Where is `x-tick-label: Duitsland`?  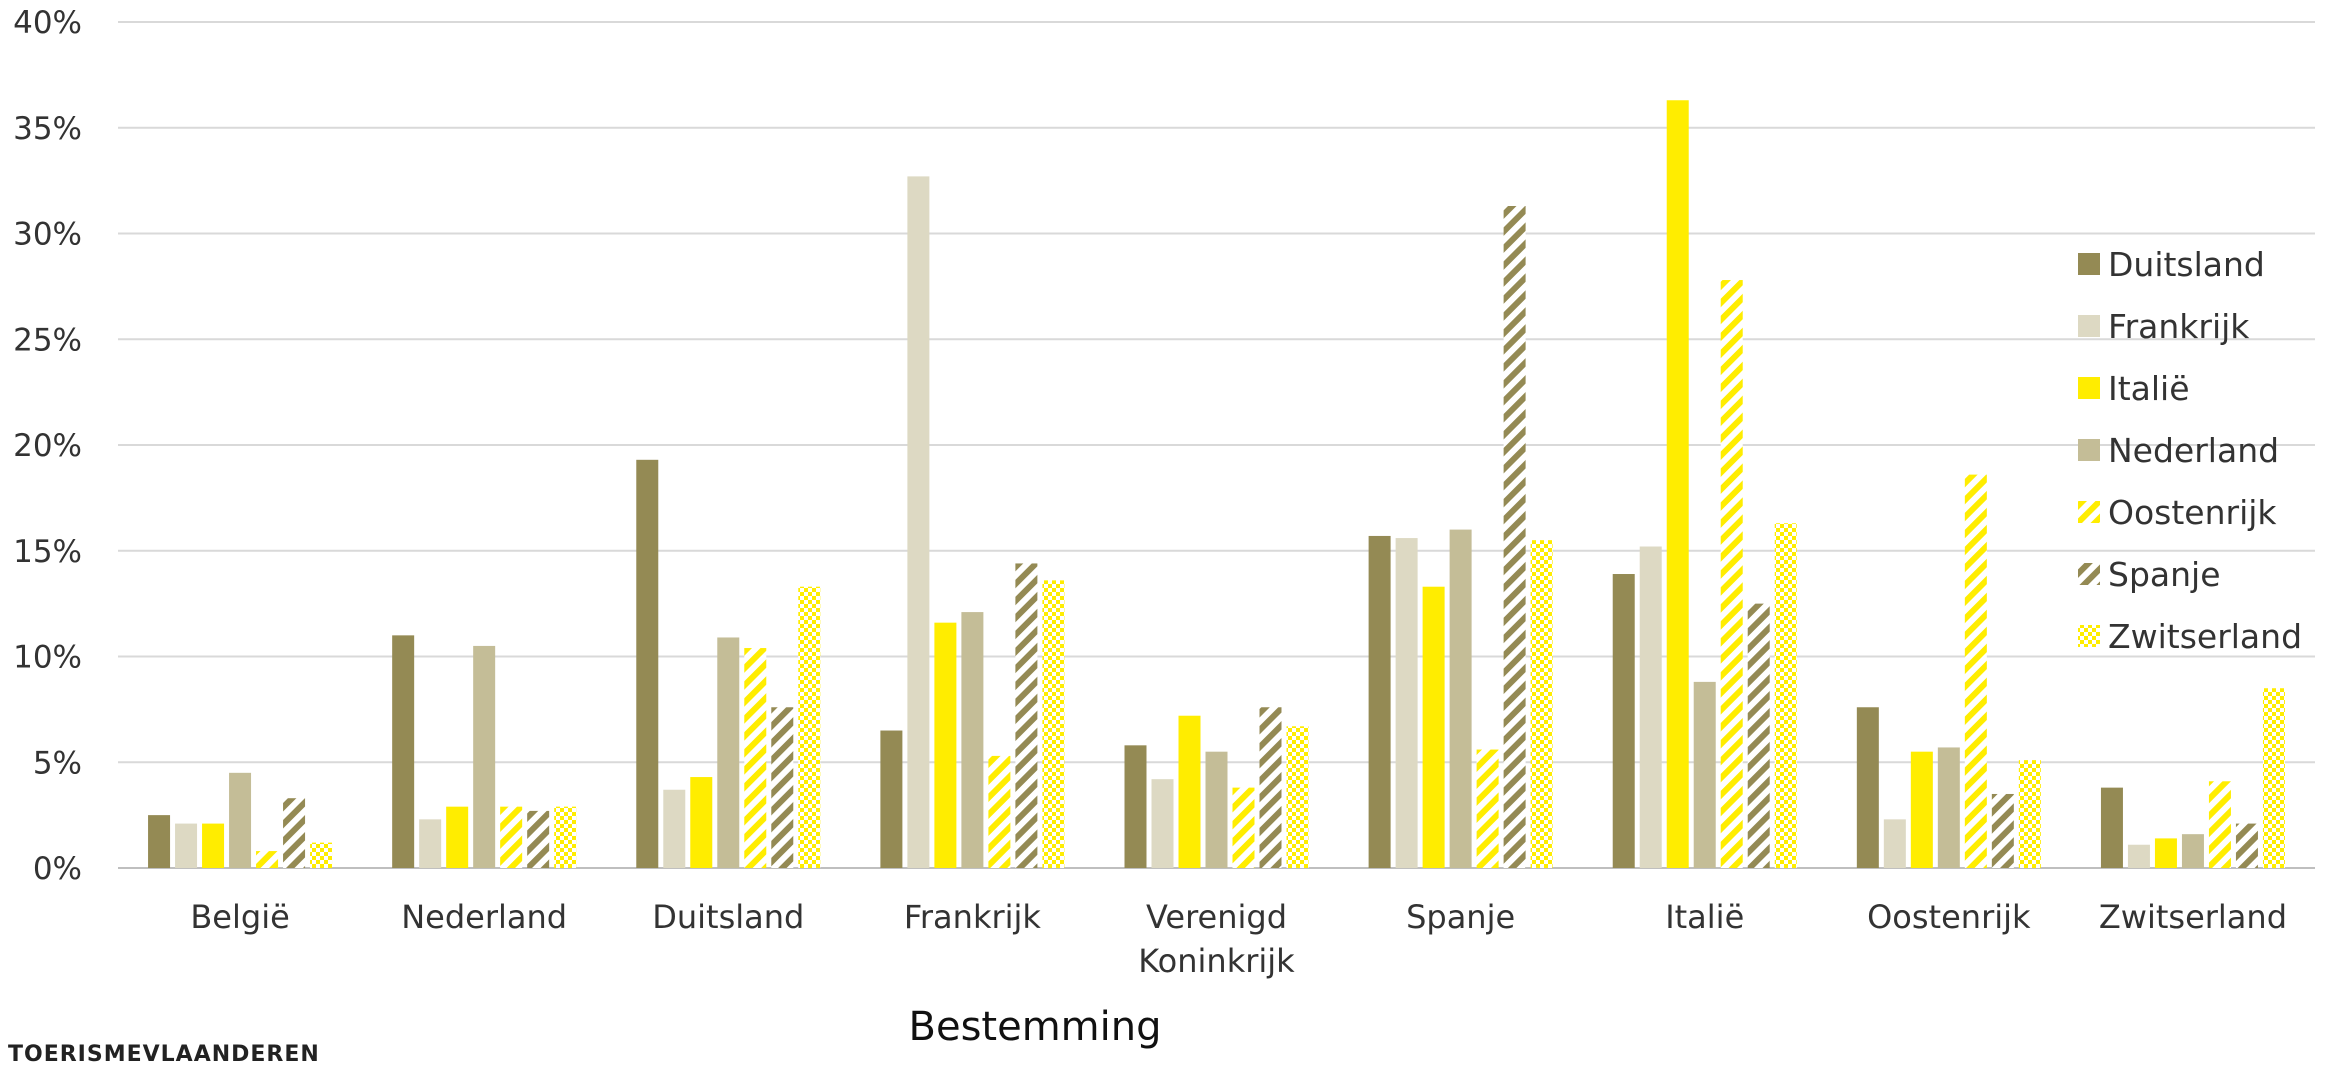
x-tick-label: Duitsland is located at coordinates (728, 917).